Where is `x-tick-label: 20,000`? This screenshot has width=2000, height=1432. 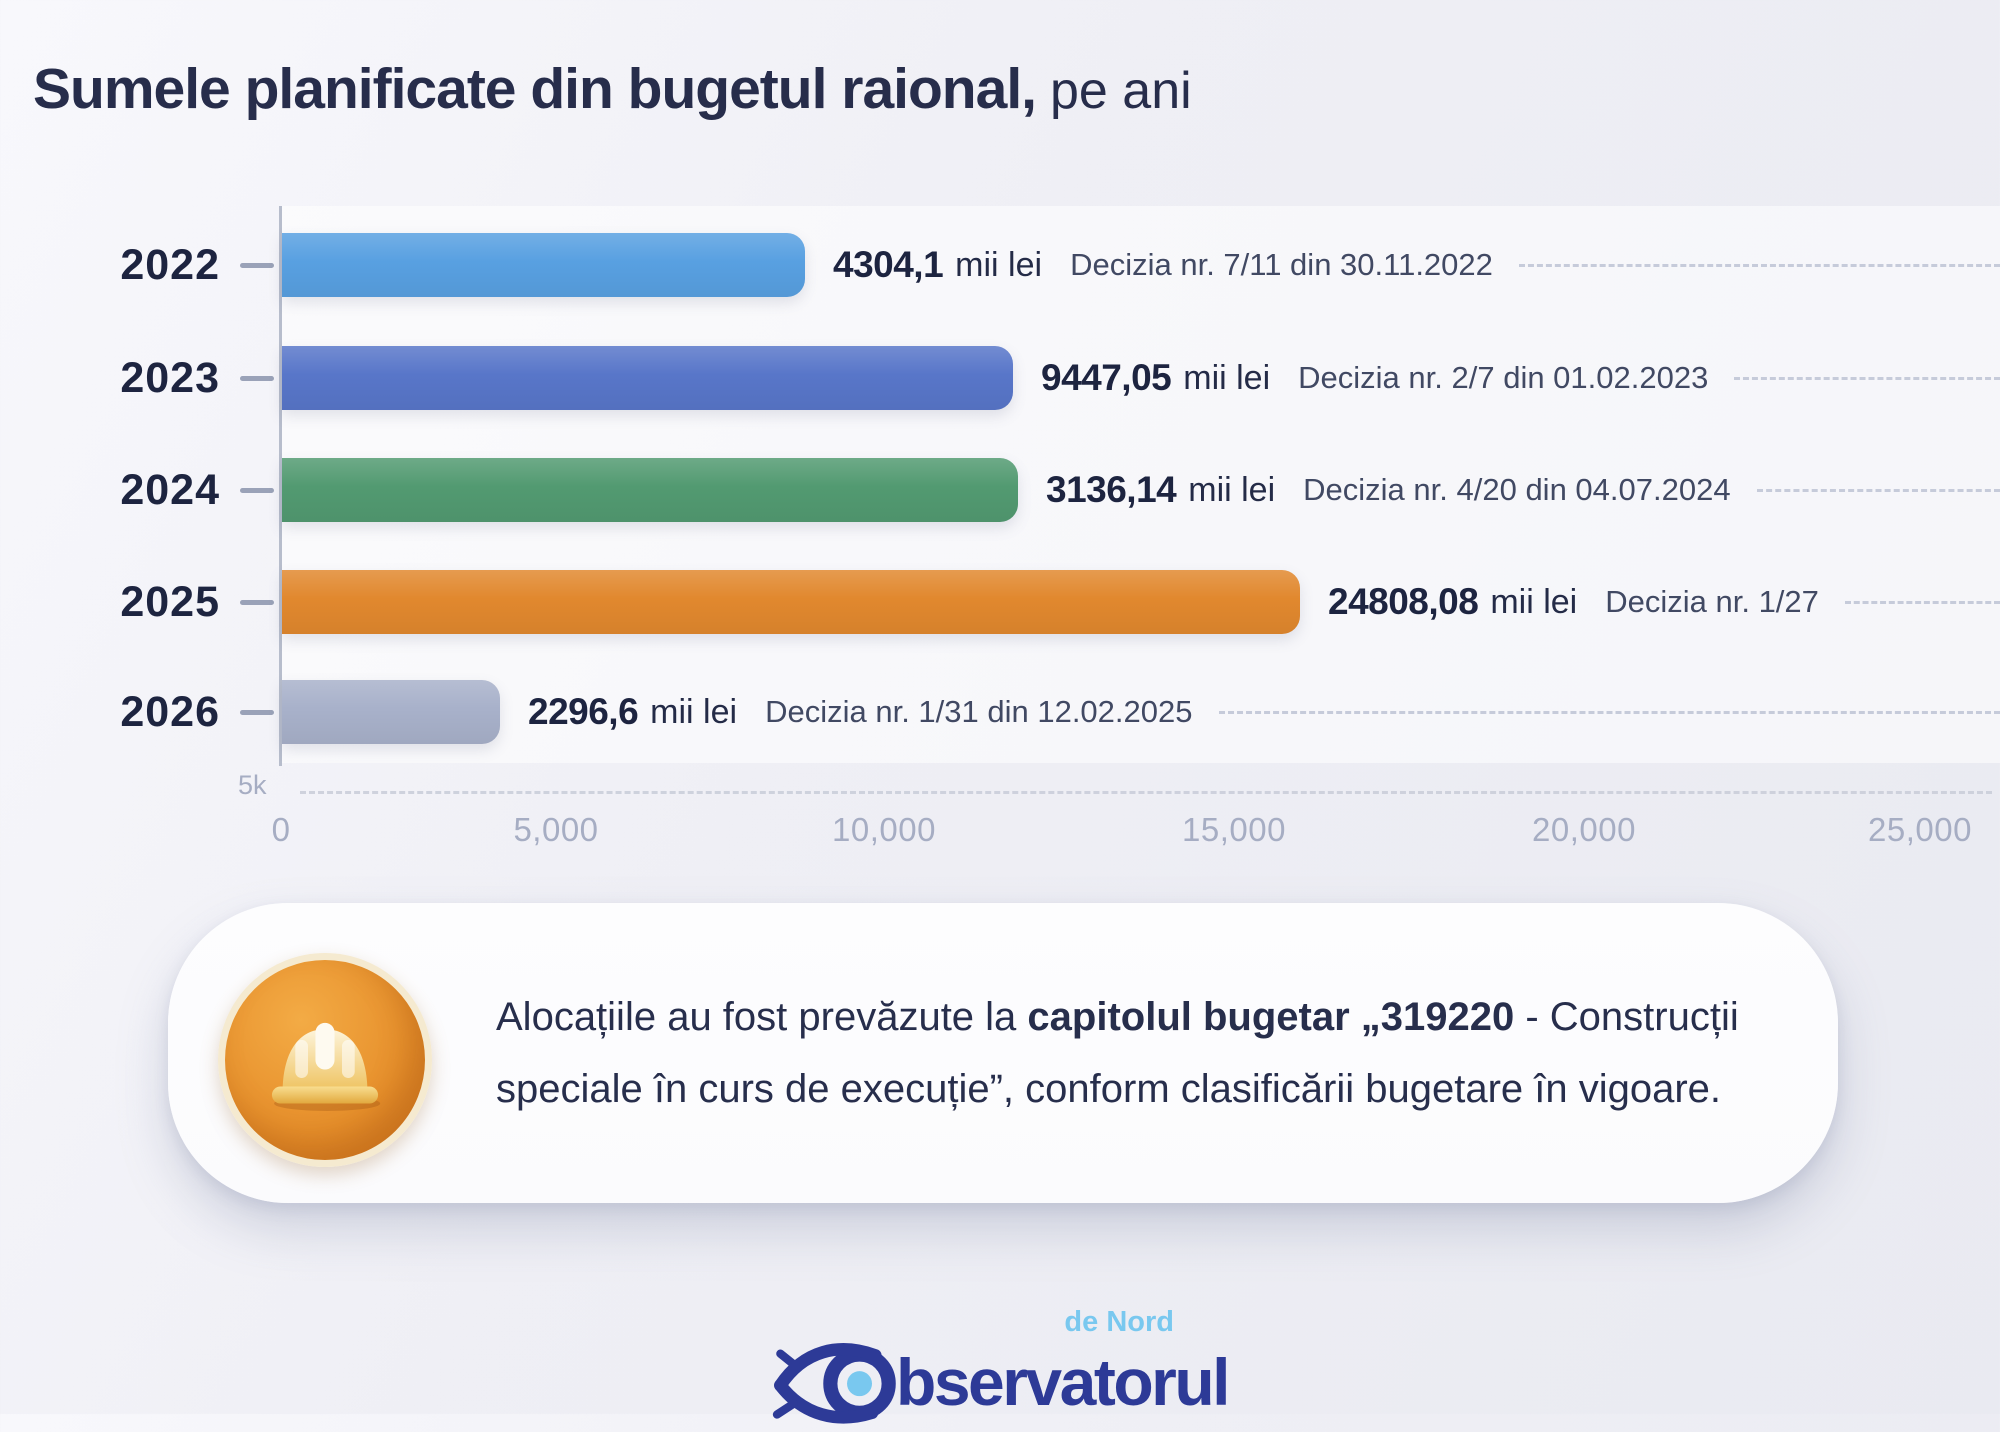
x-tick-label: 20,000 is located at coordinates (1584, 830).